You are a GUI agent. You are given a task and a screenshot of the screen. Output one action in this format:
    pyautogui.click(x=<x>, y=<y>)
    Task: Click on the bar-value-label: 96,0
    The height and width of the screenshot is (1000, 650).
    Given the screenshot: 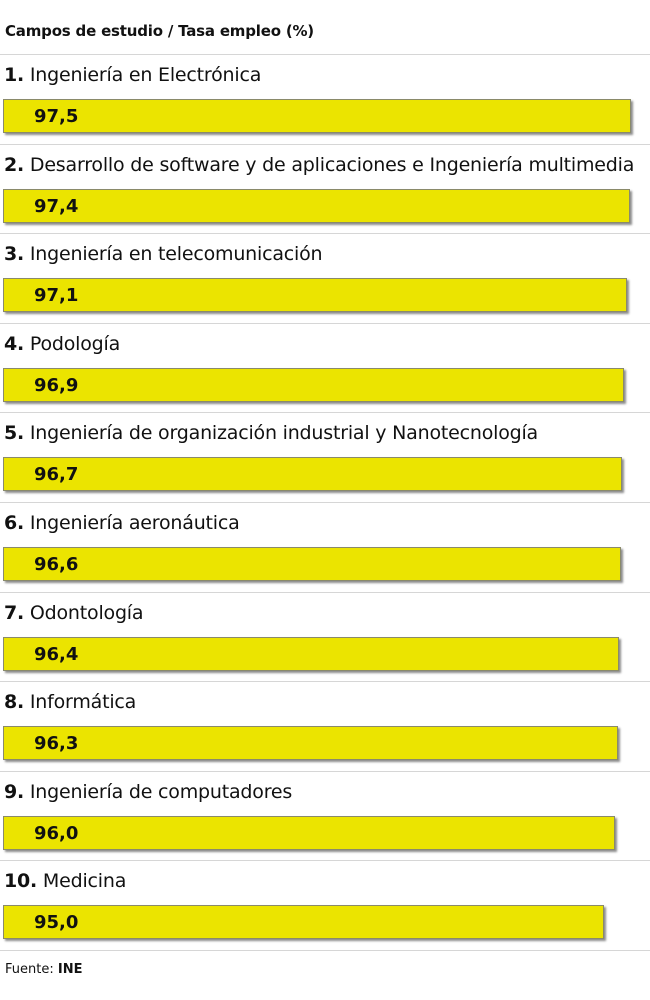 What is the action you would take?
    pyautogui.click(x=56, y=833)
    